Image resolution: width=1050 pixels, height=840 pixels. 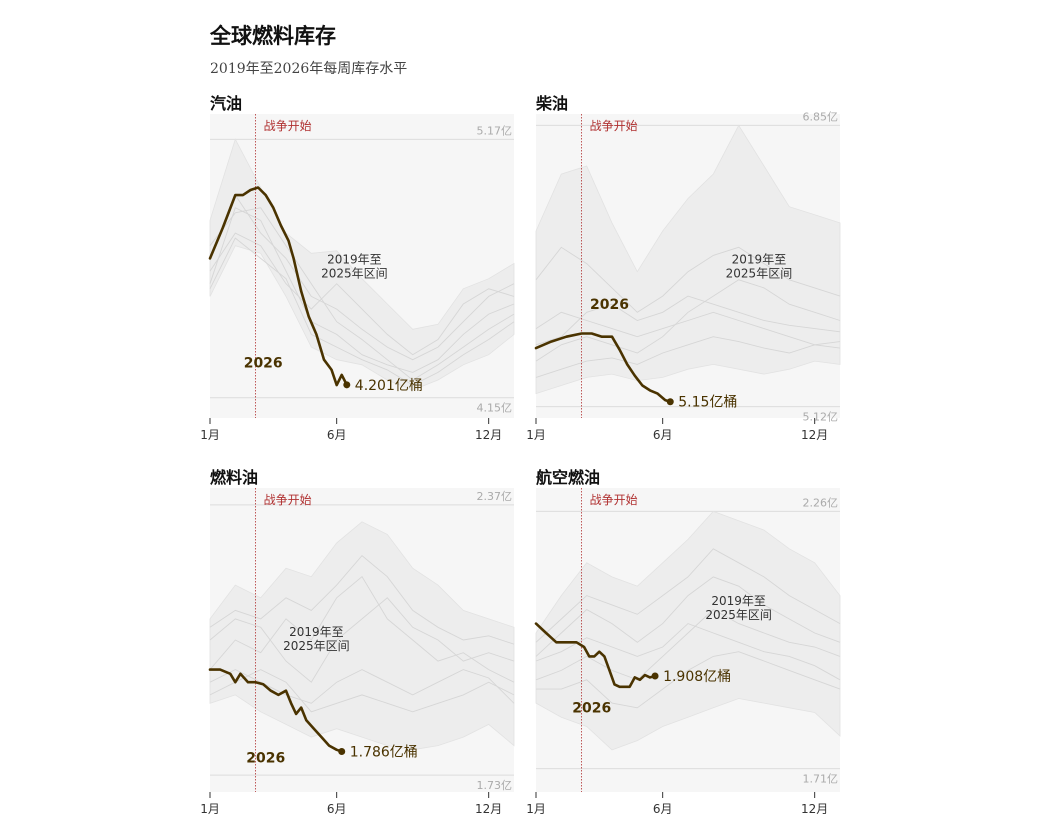 What do you see at coordinates (384, 752) in the screenshot?
I see `end-value-label: 1.786亿桶` at bounding box center [384, 752].